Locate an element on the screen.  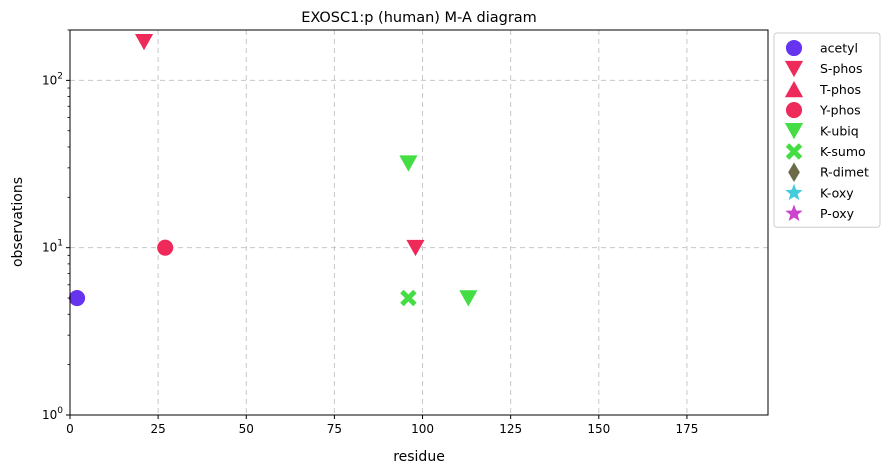
legend-label: acetyl is located at coordinates (839, 48).